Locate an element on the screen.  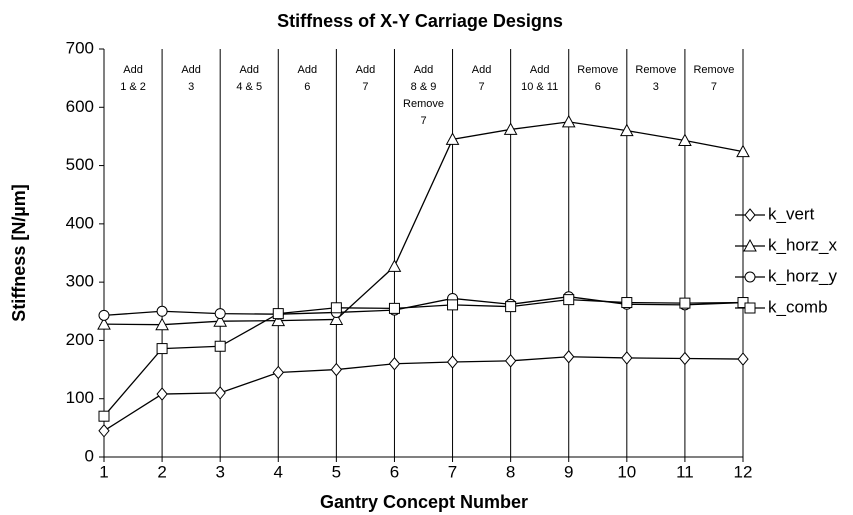
y-tick-label: 500 is located at coordinates (80, 164).